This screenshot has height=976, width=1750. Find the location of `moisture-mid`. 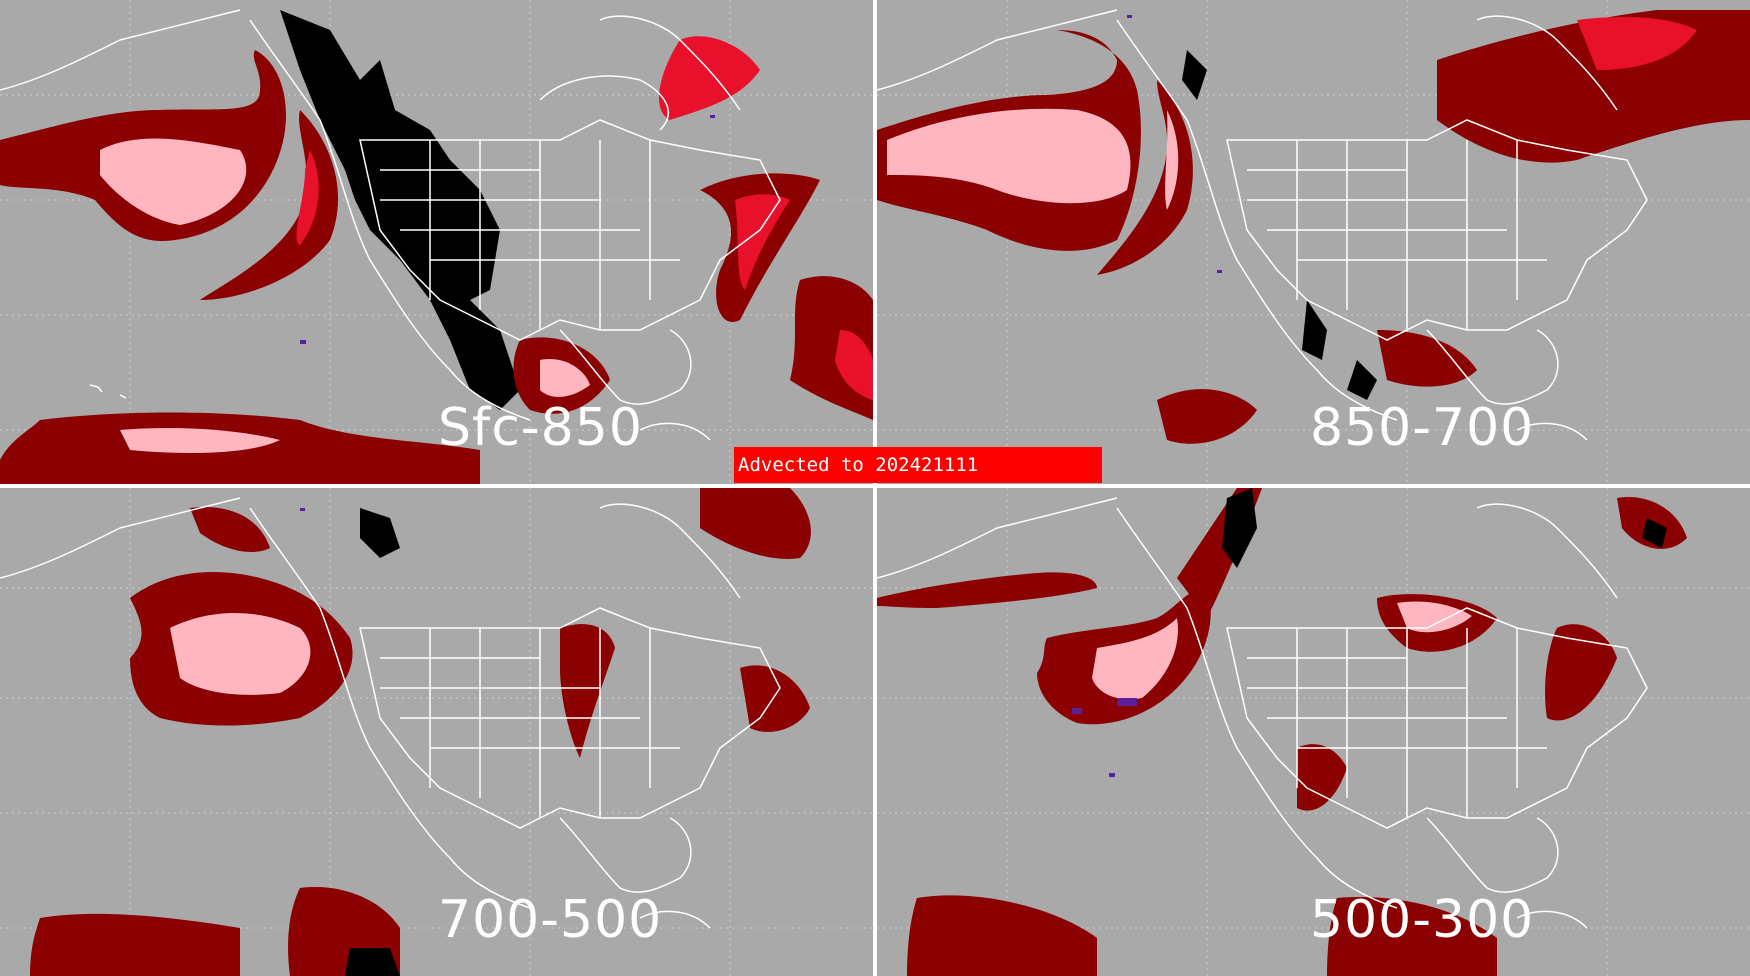

moisture-mid is located at coordinates (1322, 777).